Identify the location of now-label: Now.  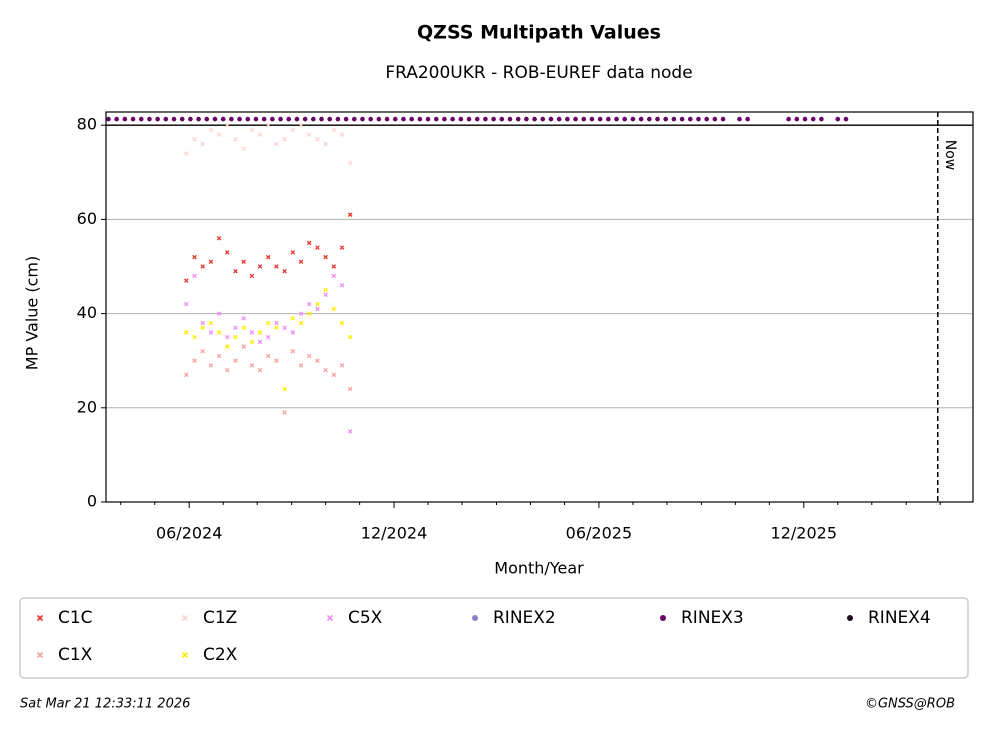
(950, 155).